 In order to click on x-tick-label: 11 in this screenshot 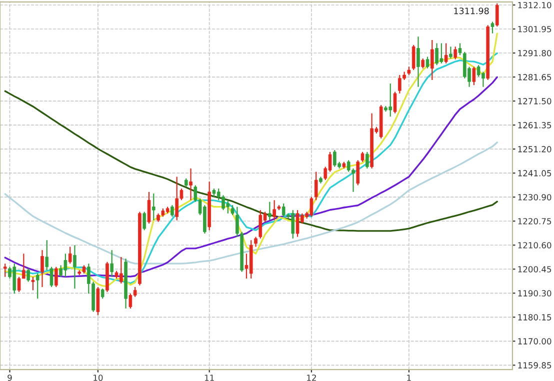, I will do `click(209, 377)`.